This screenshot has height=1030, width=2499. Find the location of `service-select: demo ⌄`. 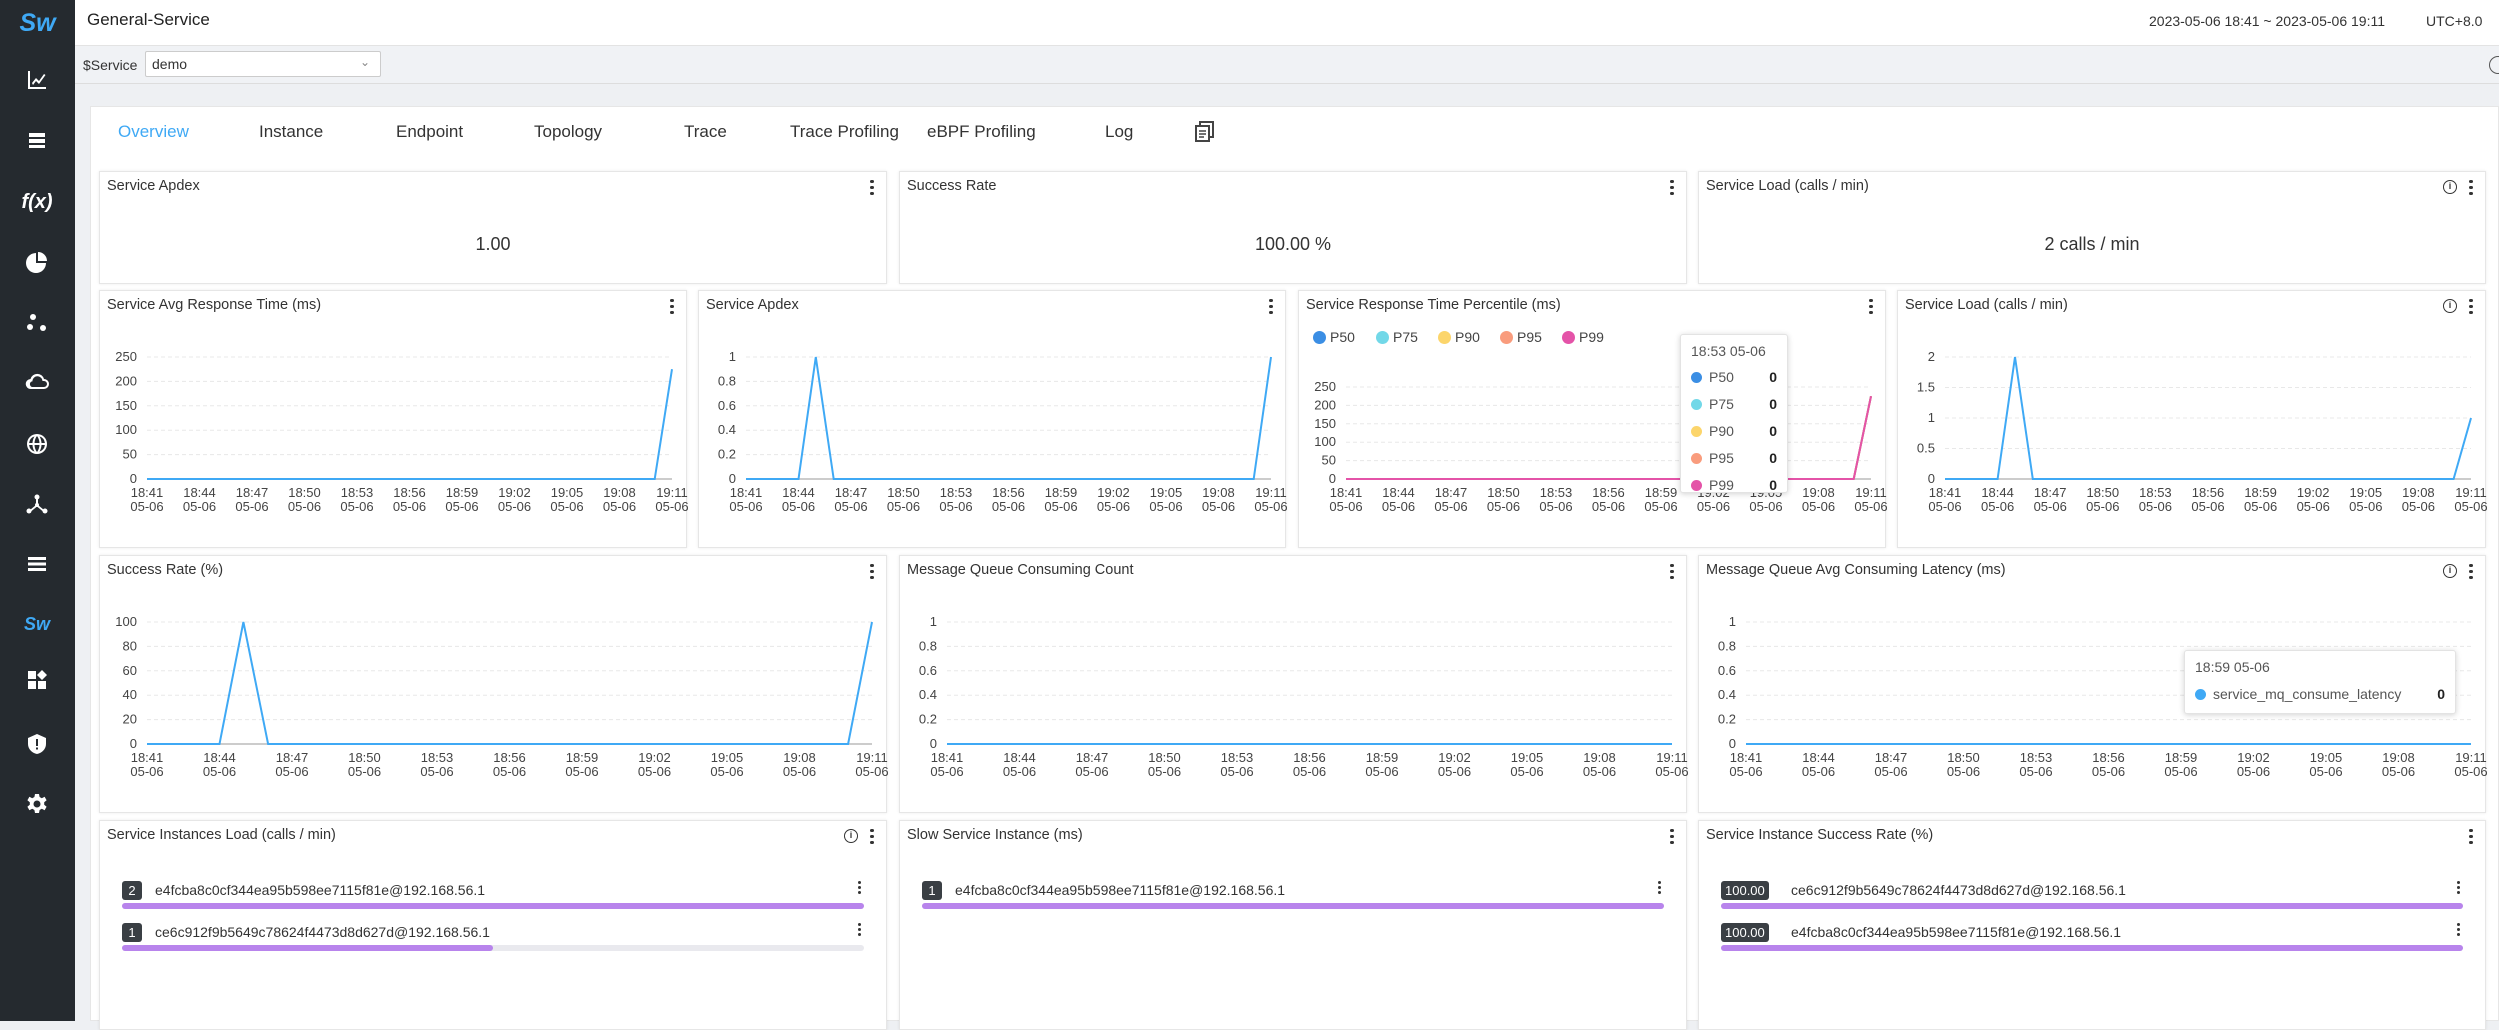

service-select: demo ⌄ is located at coordinates (263, 64).